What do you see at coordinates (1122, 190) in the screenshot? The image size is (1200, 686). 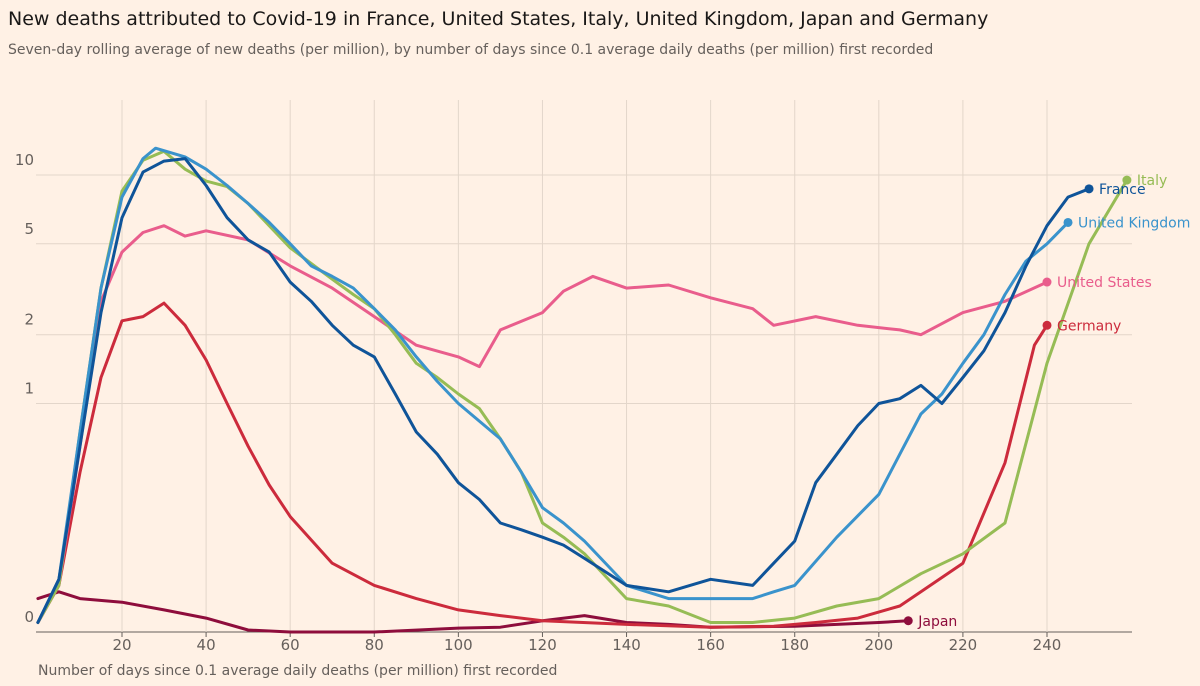 I see `series-label-france: France` at bounding box center [1122, 190].